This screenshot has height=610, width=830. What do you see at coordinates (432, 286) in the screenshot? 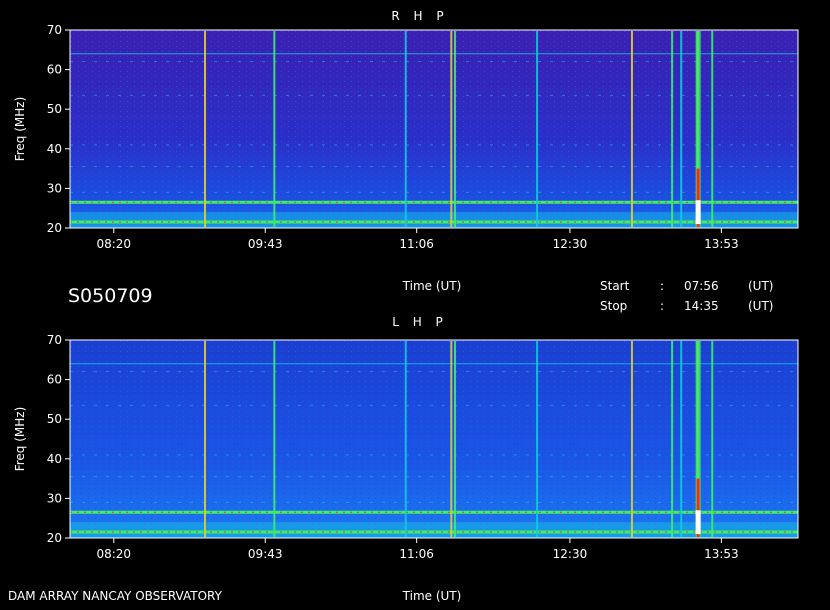
I see `rhp-x-axis-label: Time (UT)` at bounding box center [432, 286].